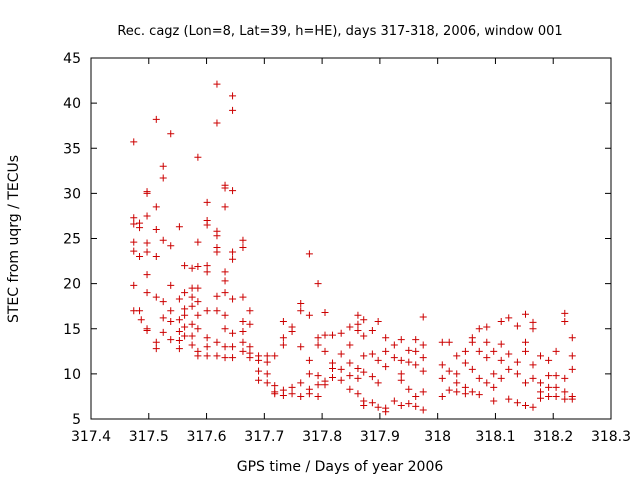 This screenshot has width=640, height=480. What do you see at coordinates (380, 437) in the screenshot?
I see `x-tick-label: 317.9` at bounding box center [380, 437].